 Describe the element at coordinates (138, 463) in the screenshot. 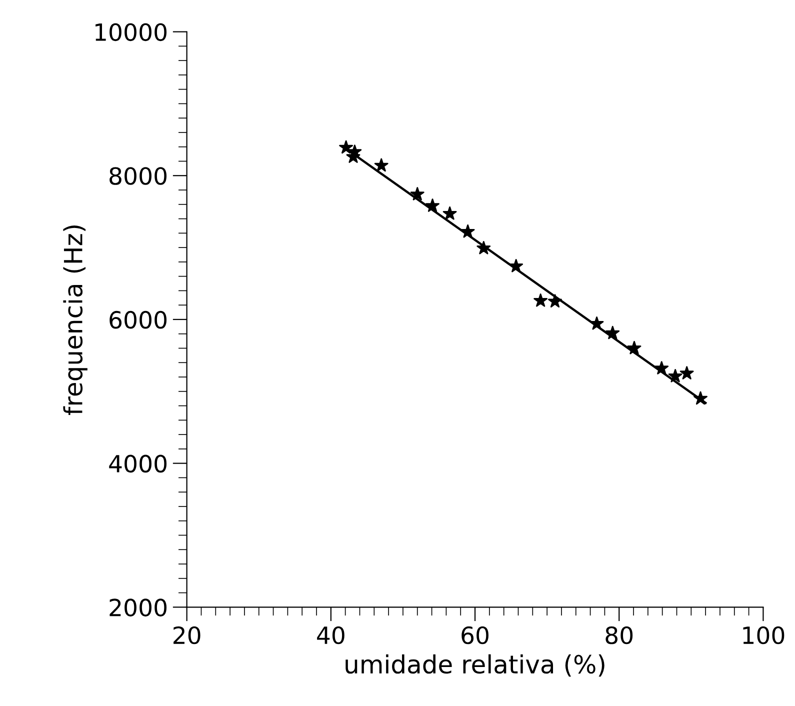

I see `y-tick-label: 4000` at that location.